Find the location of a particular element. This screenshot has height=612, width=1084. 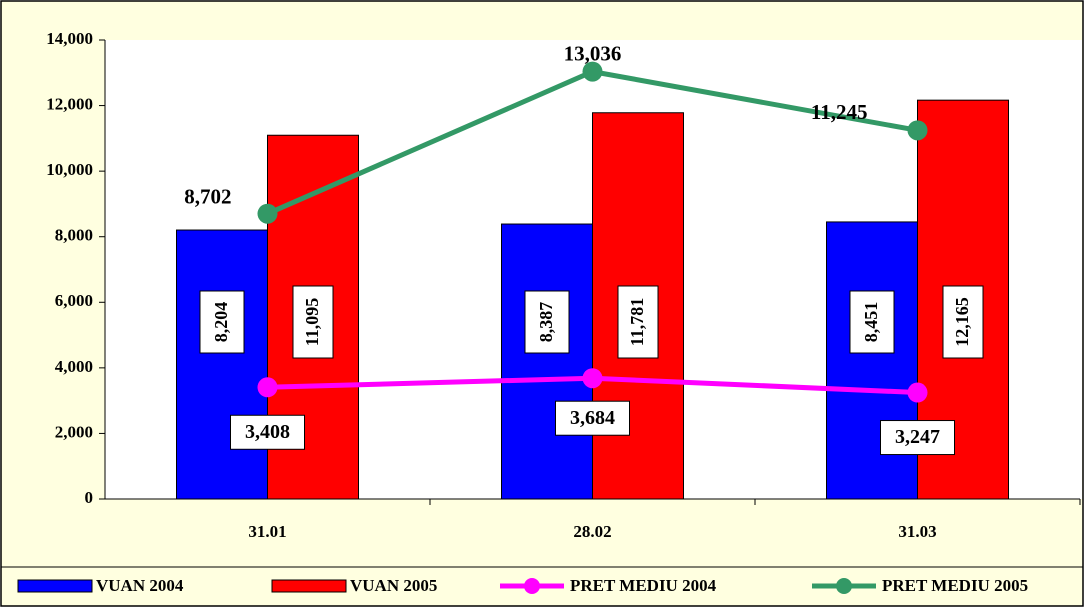

legend-label: VUAN 2004 is located at coordinates (140, 585).